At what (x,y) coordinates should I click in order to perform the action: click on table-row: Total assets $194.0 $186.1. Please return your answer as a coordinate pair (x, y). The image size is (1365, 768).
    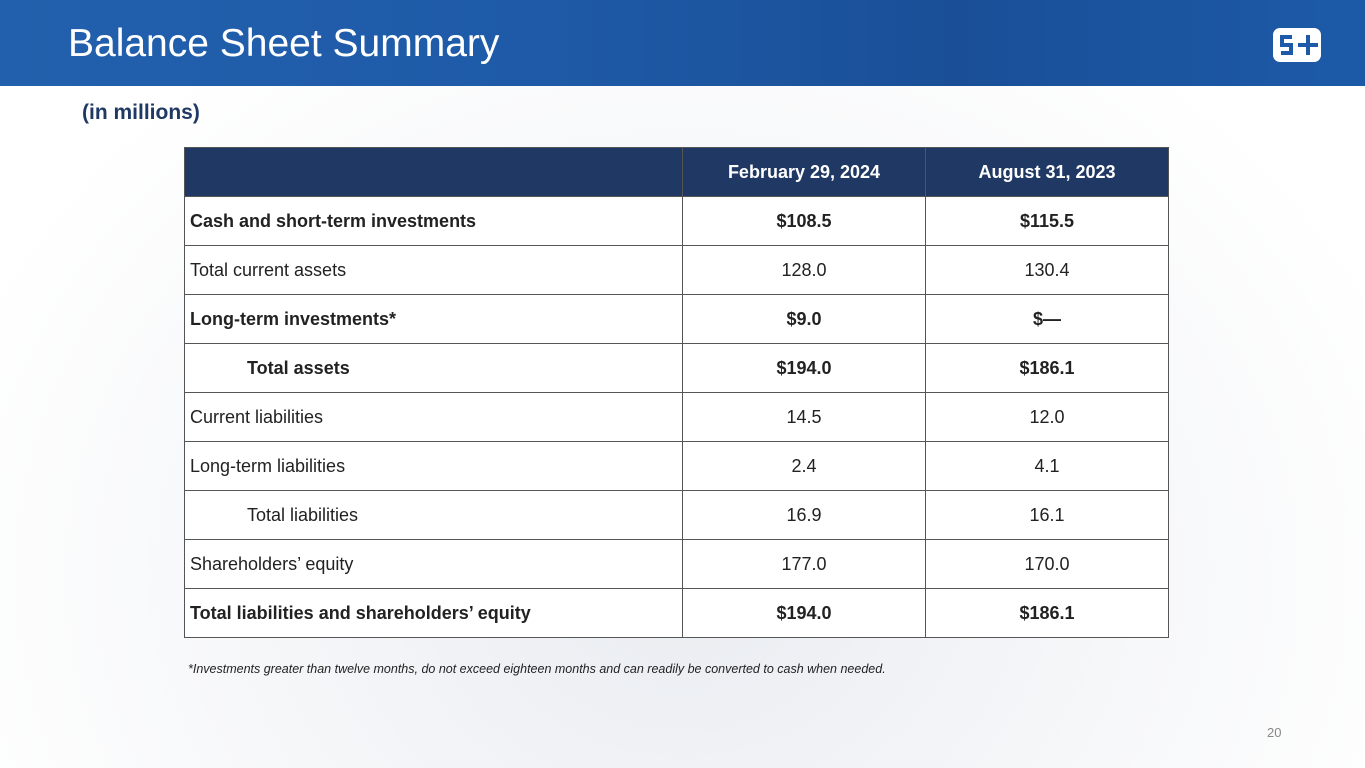
    Looking at the image, I should click on (676, 368).